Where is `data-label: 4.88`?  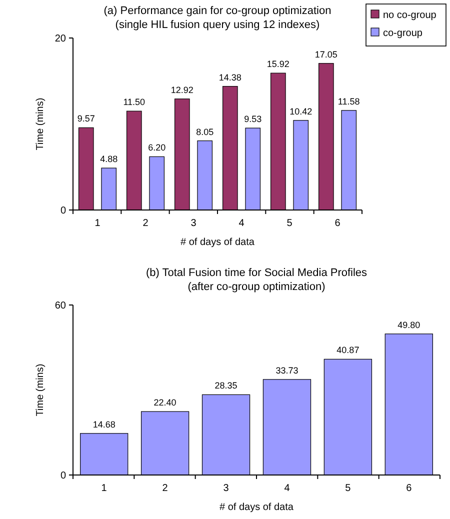
data-label: 4.88 is located at coordinates (109, 159).